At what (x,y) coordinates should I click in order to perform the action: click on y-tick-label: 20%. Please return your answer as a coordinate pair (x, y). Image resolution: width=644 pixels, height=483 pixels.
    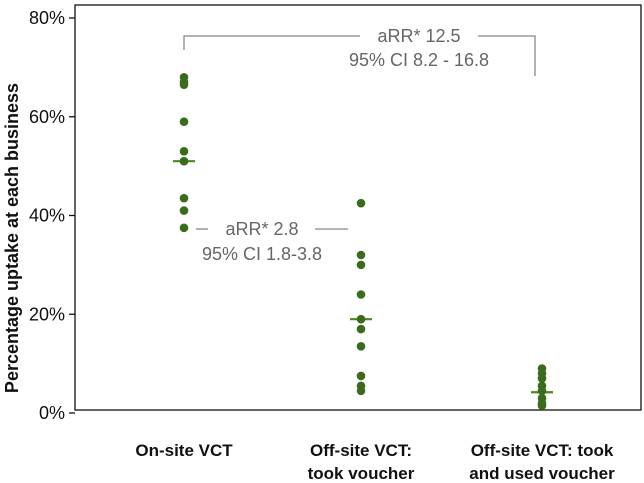
    Looking at the image, I should click on (47, 314).